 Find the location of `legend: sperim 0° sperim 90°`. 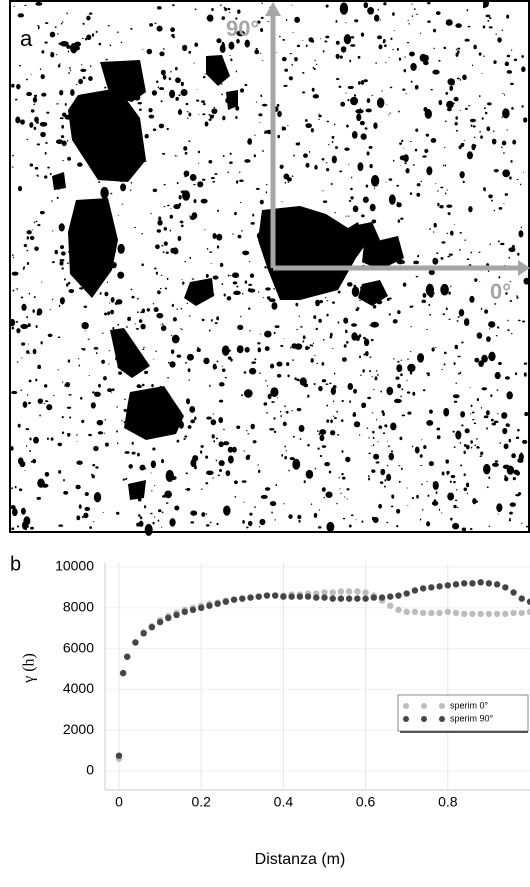

legend: sperim 0° sperim 90° is located at coordinates (463, 713).